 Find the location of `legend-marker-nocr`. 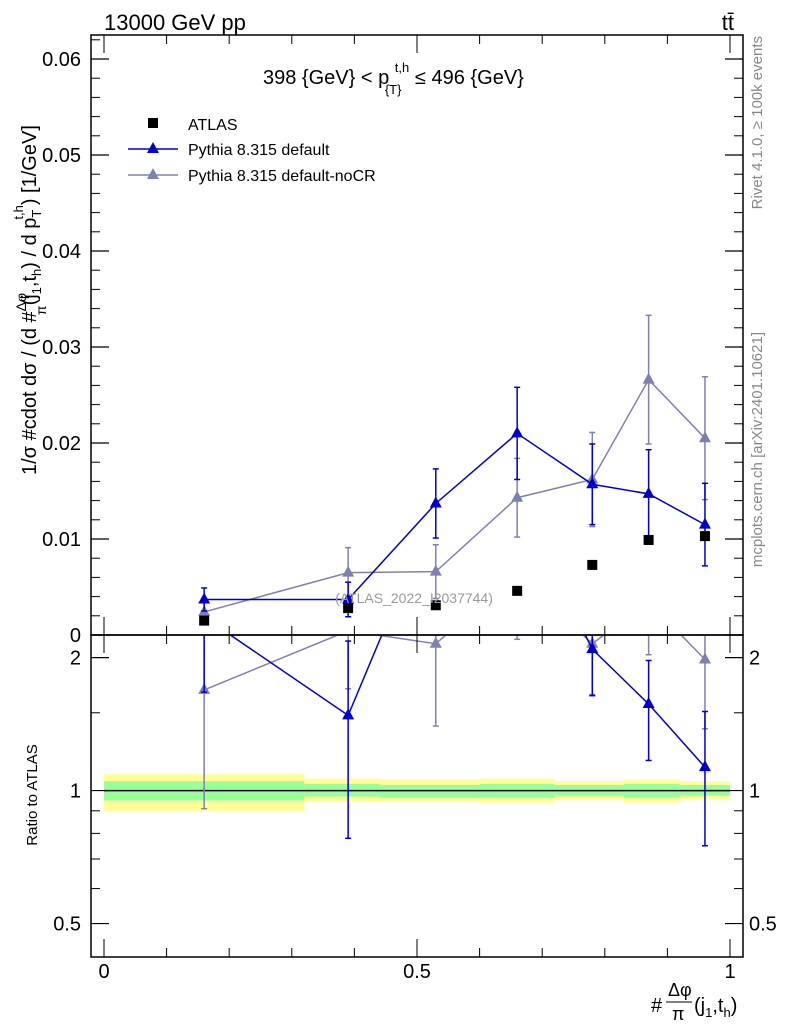

legend-marker-nocr is located at coordinates (153, 173).